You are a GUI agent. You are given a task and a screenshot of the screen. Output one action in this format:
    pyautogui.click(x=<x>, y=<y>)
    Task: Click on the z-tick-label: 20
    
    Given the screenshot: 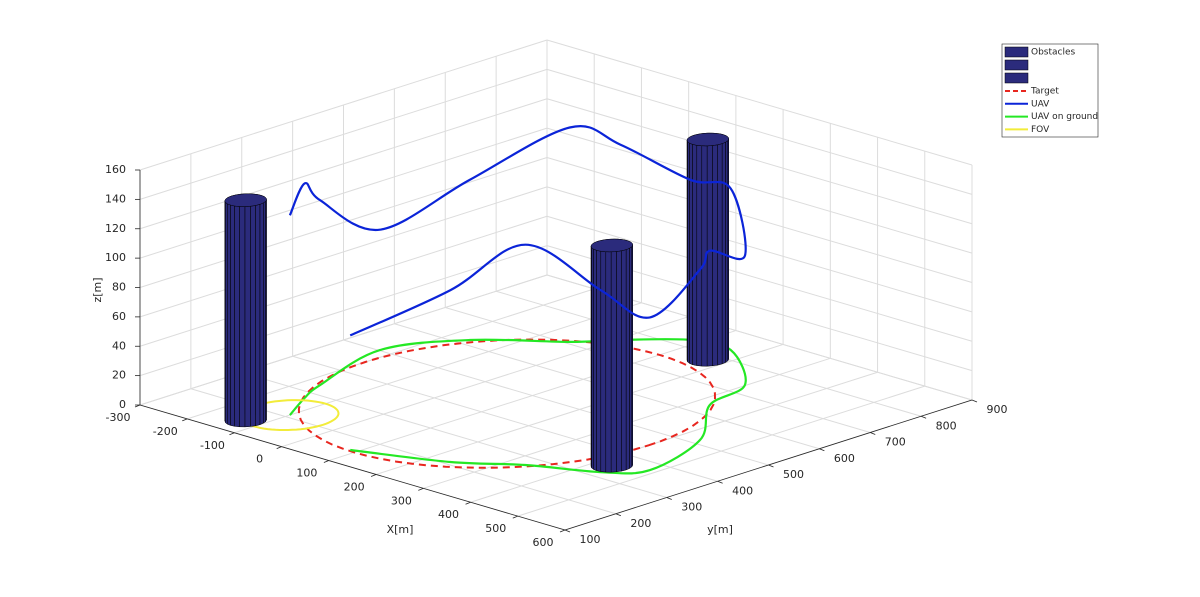 What is the action you would take?
    pyautogui.click(x=119, y=375)
    